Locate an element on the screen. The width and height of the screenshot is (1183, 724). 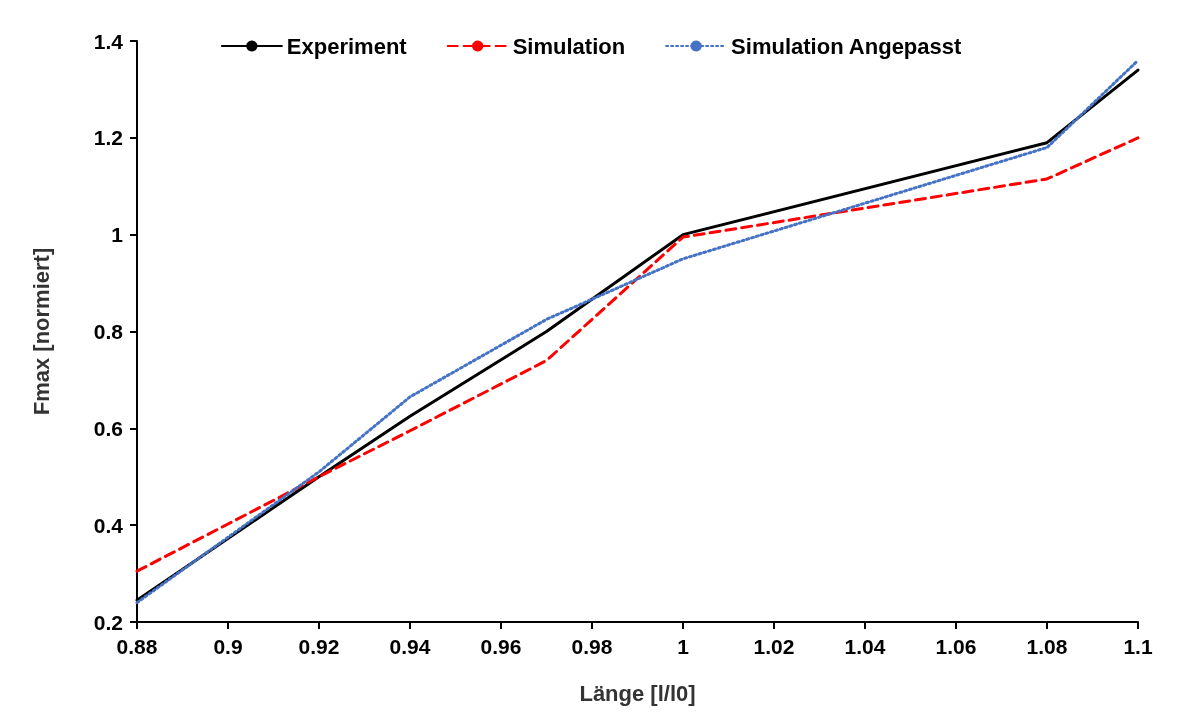
y-tick-label: 1.2 is located at coordinates (108, 138).